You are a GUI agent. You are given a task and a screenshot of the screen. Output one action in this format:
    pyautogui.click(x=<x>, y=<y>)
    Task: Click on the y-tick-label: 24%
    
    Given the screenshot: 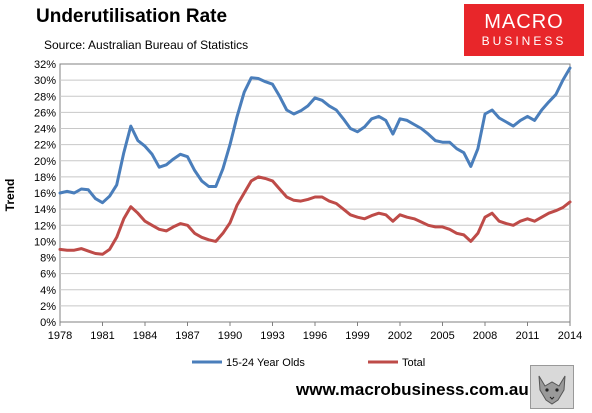 What is the action you would take?
    pyautogui.click(x=45, y=130)
    